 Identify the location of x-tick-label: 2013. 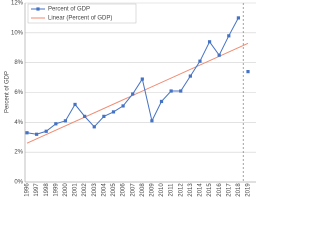
(191, 190).